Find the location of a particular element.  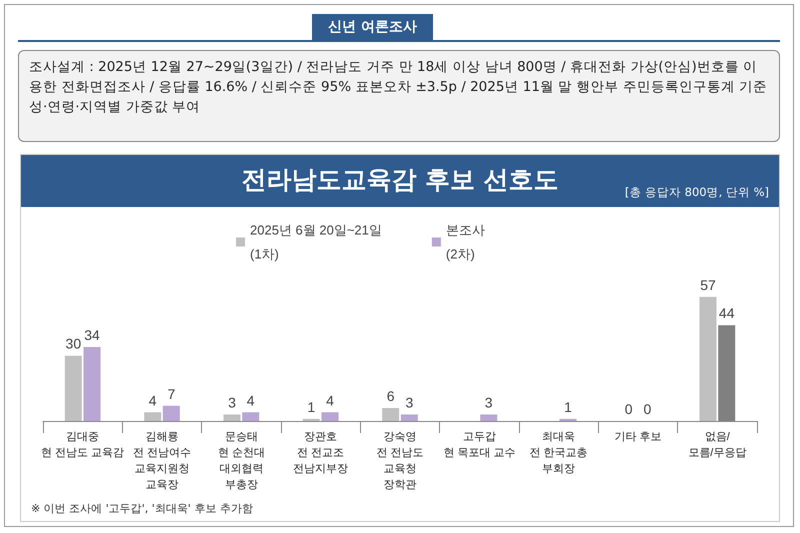

x-tick-label: 김대중 현 전남도 교육감 is located at coordinates (82, 445).